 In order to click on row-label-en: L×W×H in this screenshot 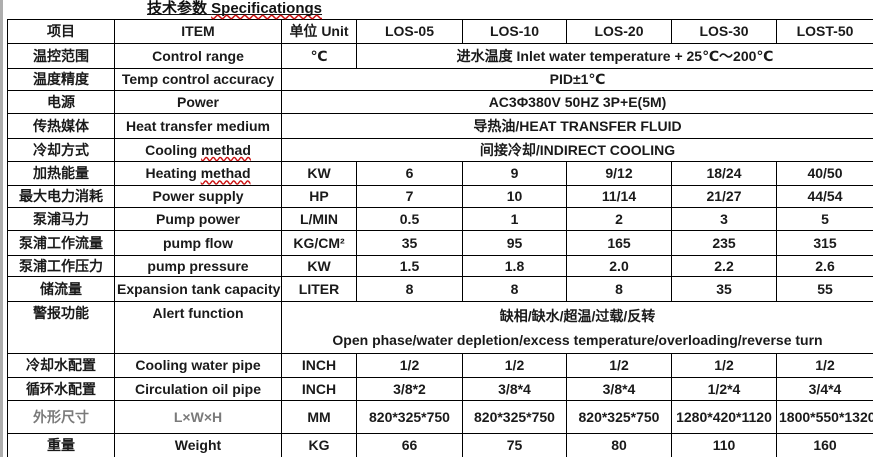, I will do `click(198, 417)`.